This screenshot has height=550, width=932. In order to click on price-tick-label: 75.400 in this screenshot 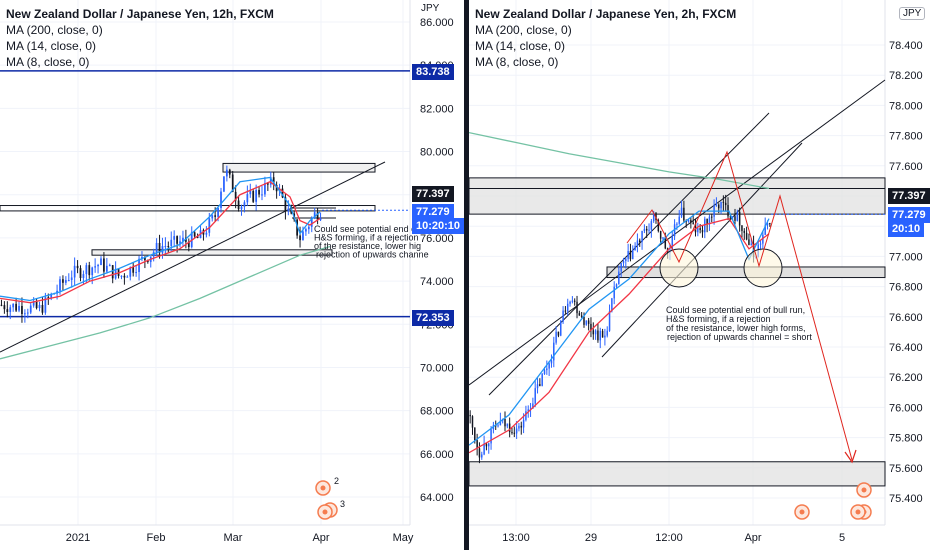, I will do `click(906, 499)`.